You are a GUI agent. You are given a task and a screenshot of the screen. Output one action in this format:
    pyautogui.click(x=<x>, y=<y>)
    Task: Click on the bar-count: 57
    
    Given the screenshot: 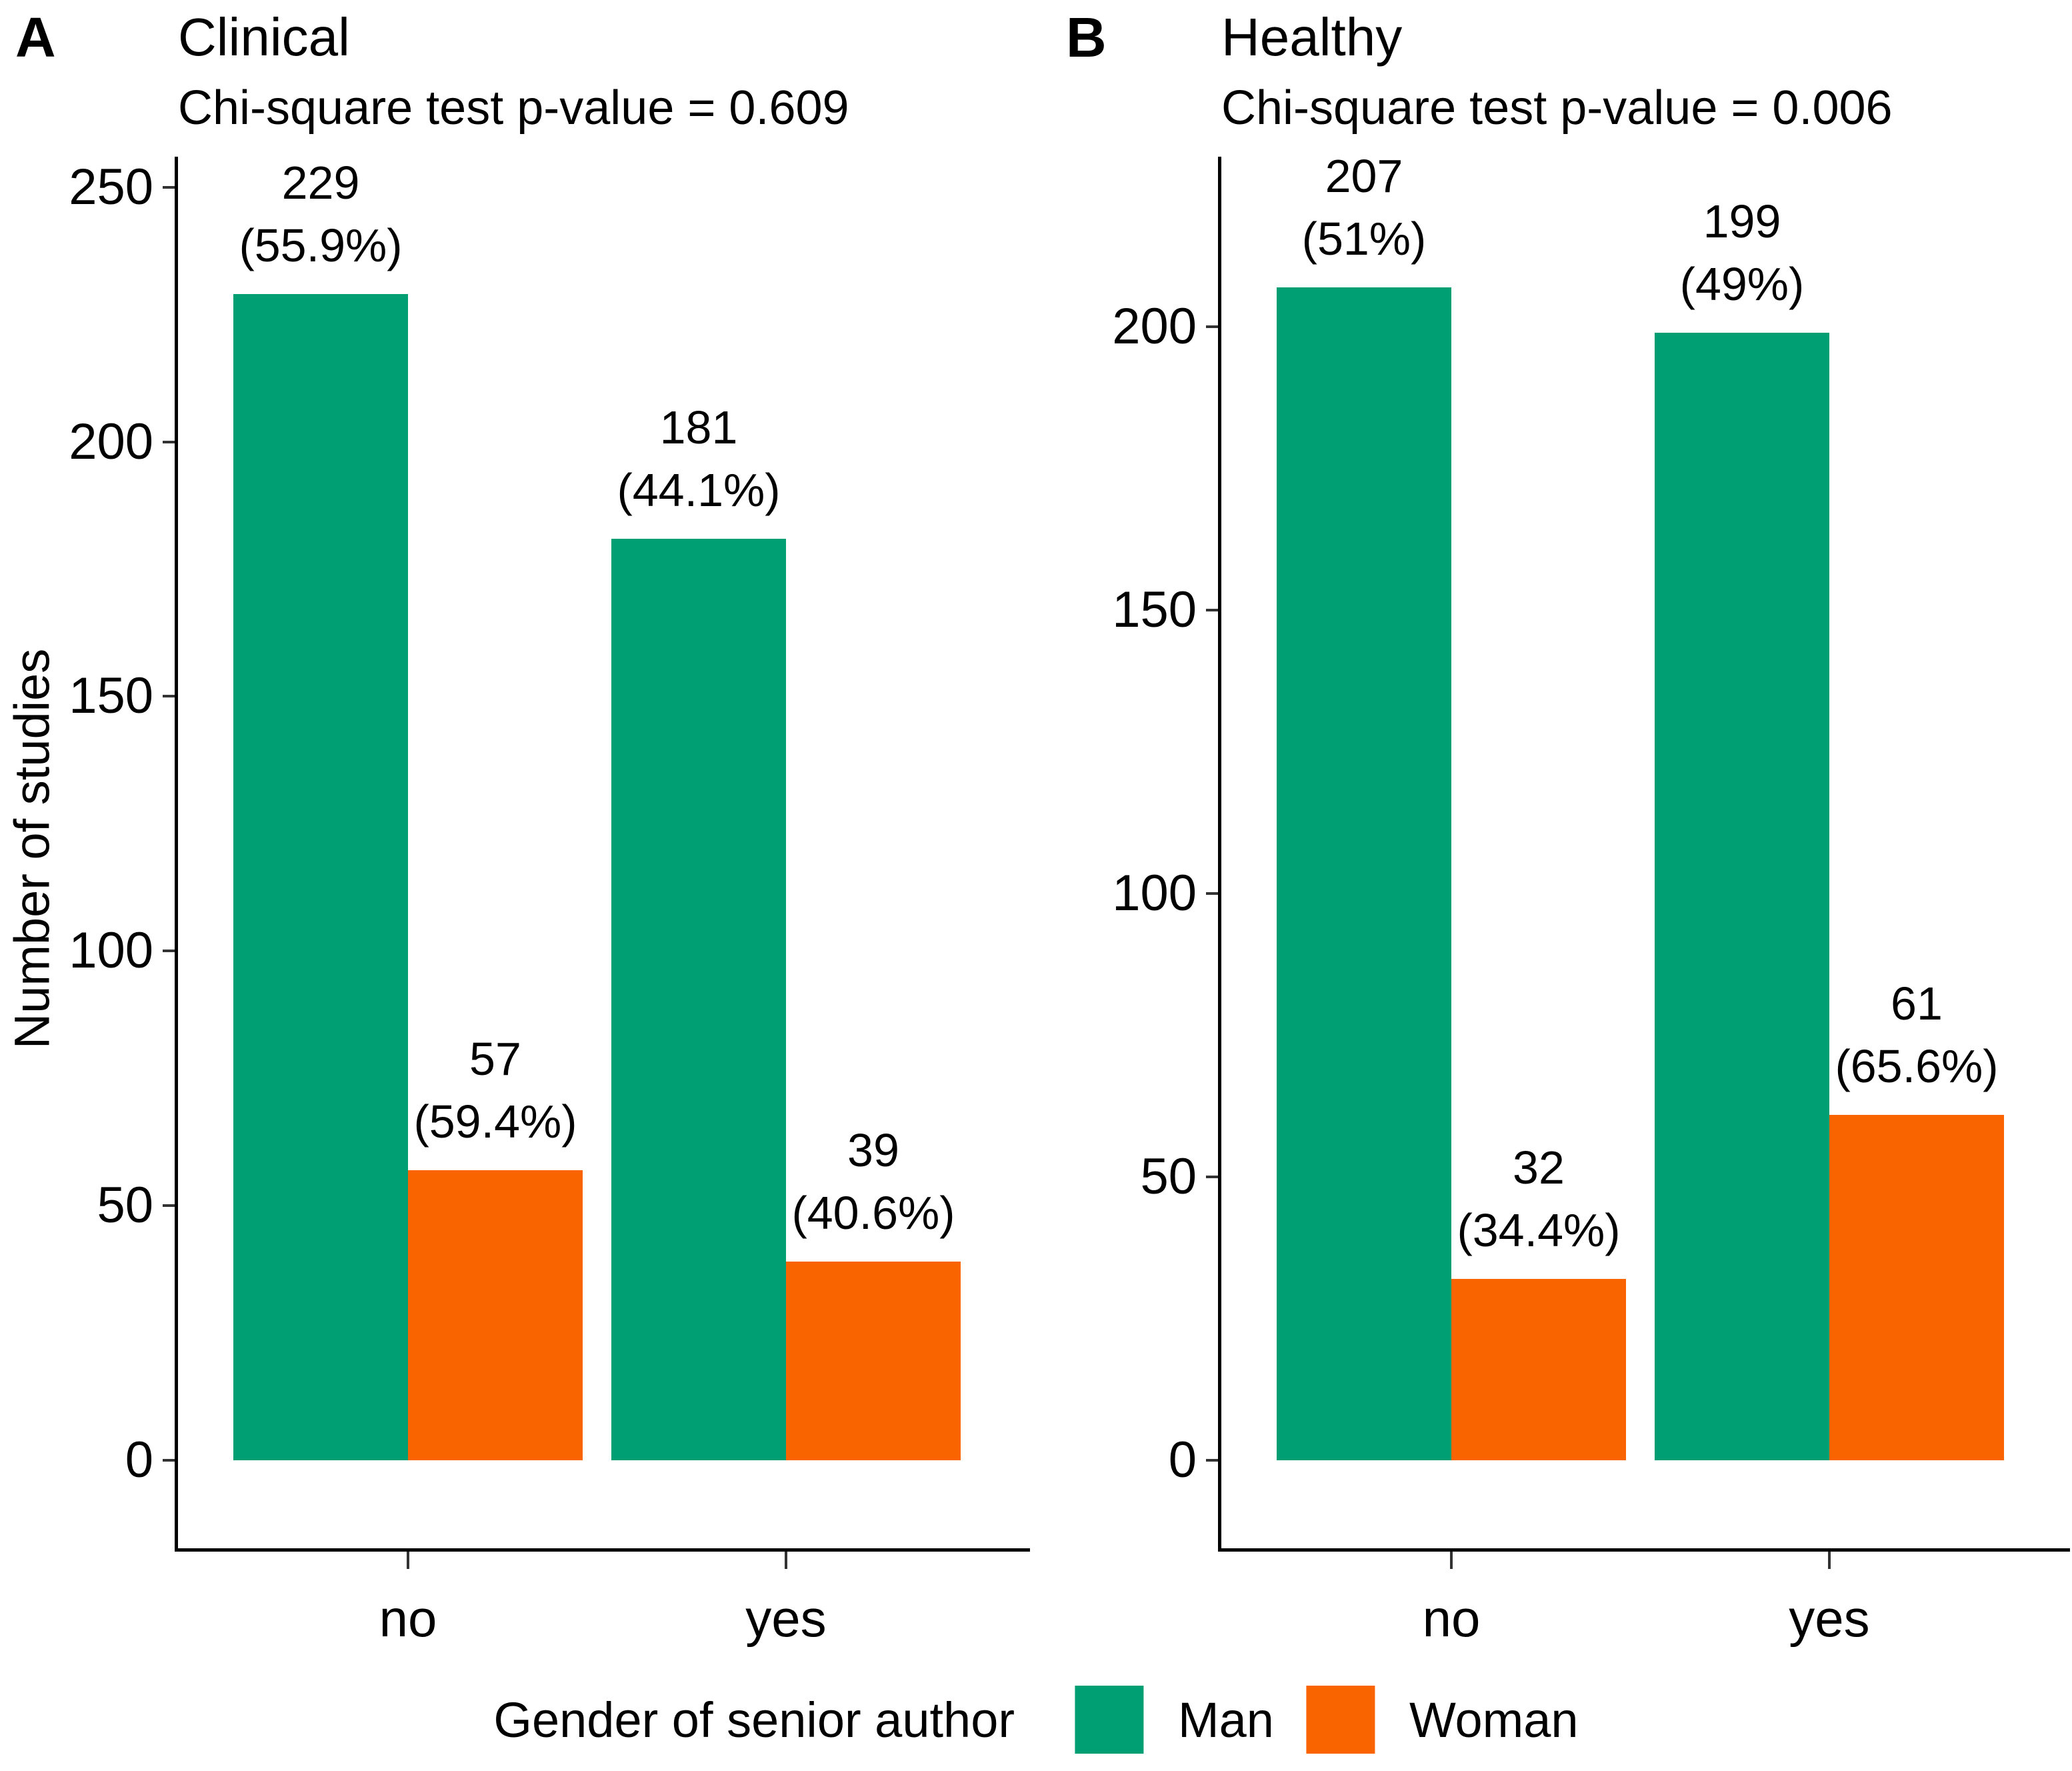 What is the action you would take?
    pyautogui.click(x=495, y=1058)
    